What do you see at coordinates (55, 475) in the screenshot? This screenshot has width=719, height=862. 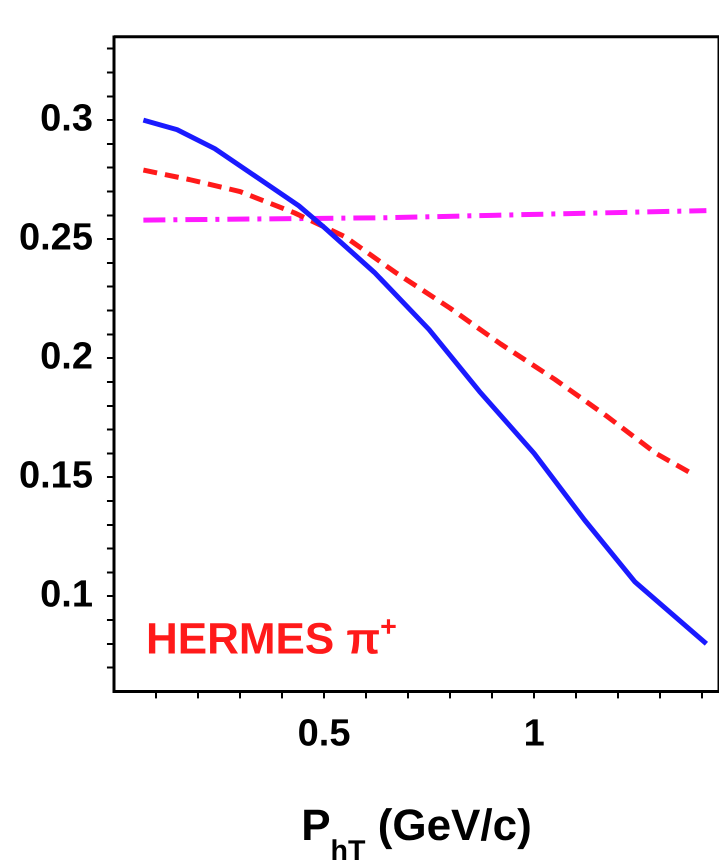 I see `y-tick-label: 0.15` at bounding box center [55, 475].